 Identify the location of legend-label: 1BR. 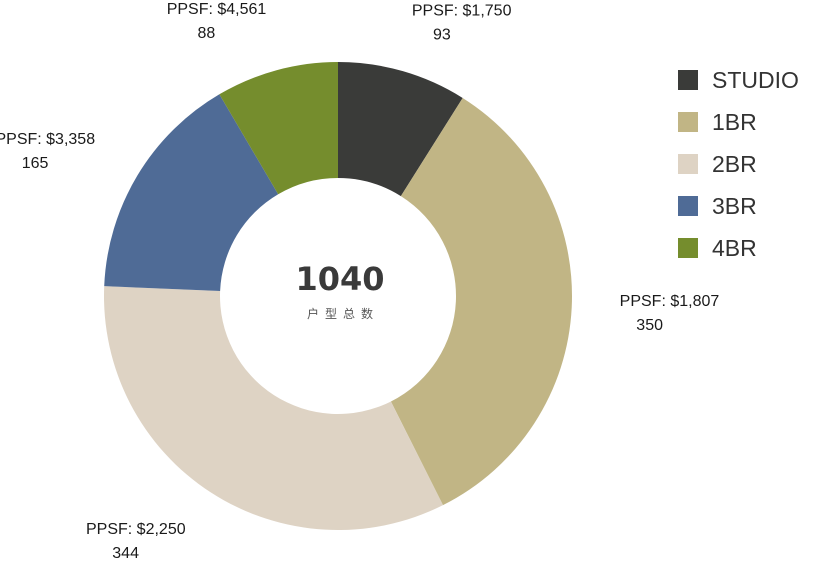
(734, 121).